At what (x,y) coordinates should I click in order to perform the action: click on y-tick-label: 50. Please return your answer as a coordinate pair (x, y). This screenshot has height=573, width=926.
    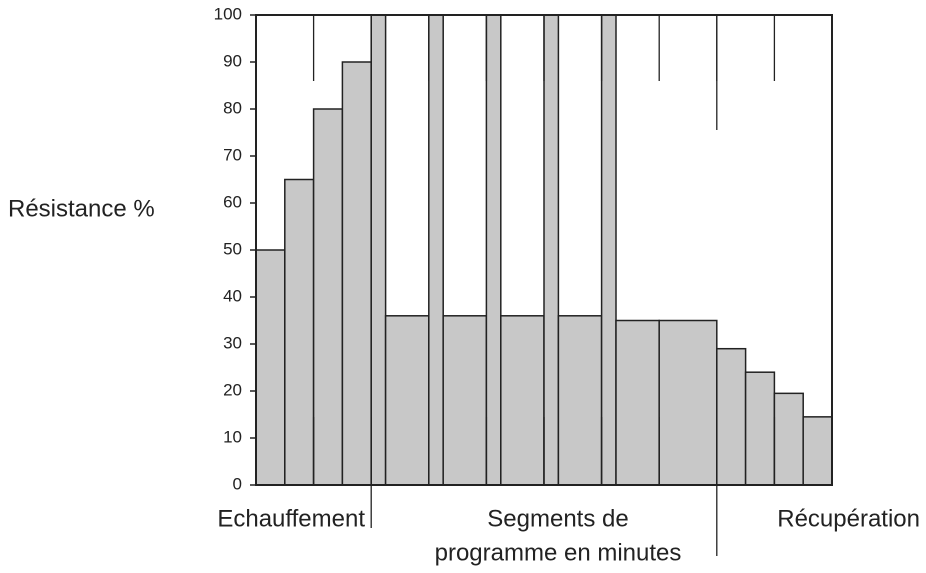
    Looking at the image, I should click on (232, 248).